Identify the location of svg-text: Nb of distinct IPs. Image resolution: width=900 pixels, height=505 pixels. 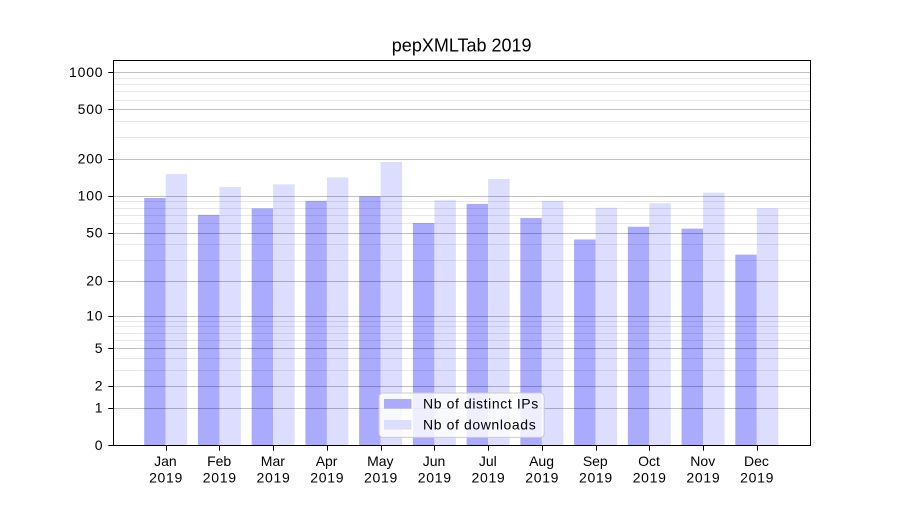
(481, 404).